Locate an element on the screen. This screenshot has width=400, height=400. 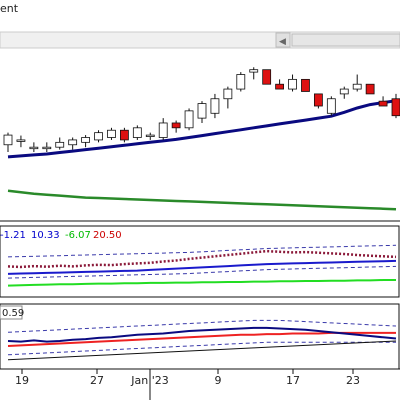
indicator-1-value-1: -1.21 is located at coordinates (13, 235).